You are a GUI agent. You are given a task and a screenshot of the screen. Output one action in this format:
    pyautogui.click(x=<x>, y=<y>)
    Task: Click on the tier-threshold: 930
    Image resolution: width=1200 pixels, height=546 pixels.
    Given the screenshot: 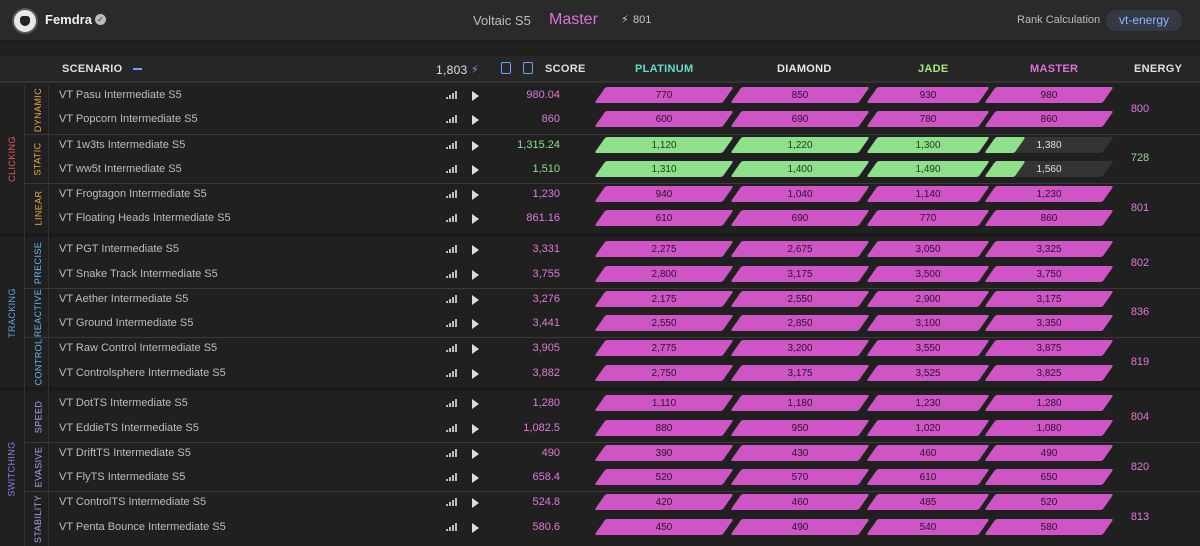 What is the action you would take?
    pyautogui.click(x=928, y=95)
    